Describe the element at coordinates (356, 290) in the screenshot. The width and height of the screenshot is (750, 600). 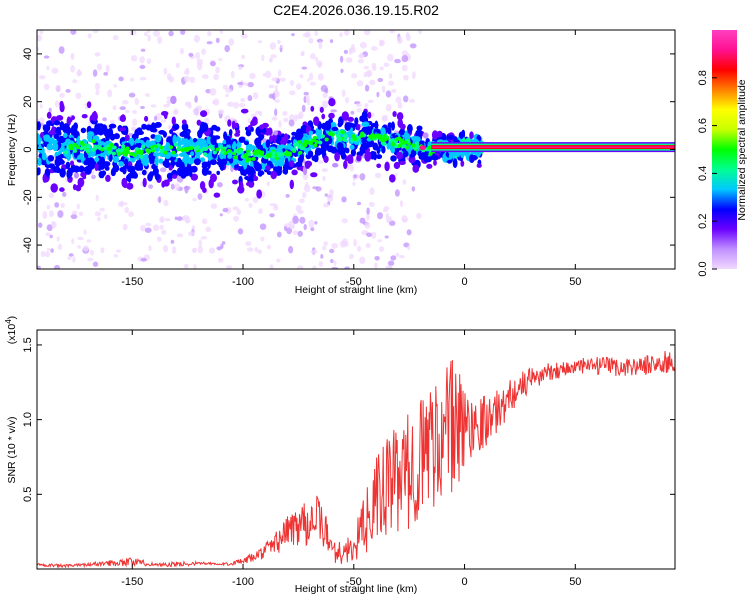
I see `spectrogram-xlabel: Height of straight line (km)` at that location.